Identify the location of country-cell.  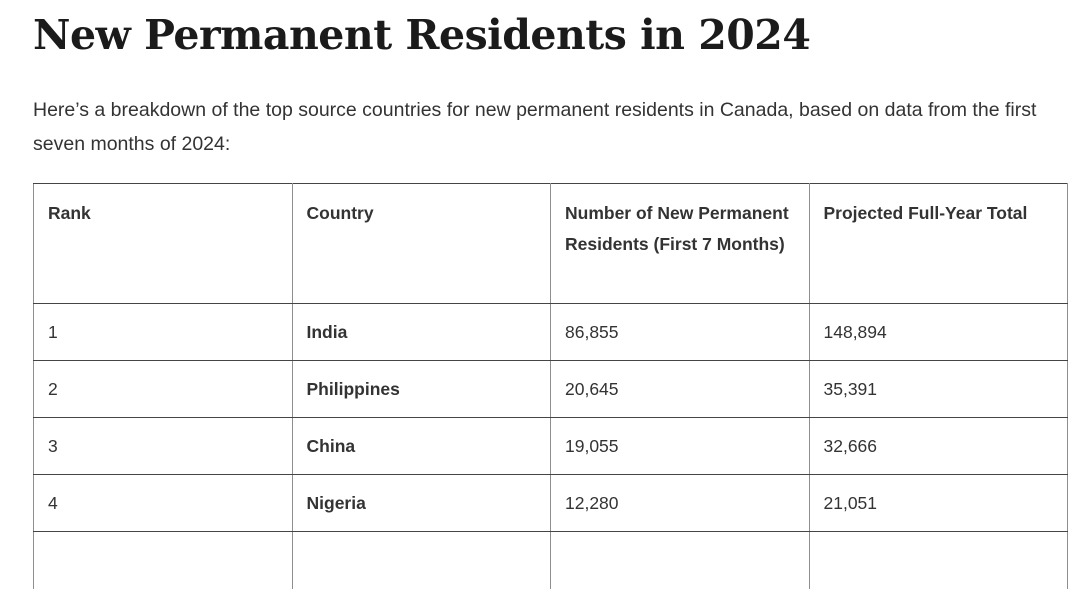
(421, 560).